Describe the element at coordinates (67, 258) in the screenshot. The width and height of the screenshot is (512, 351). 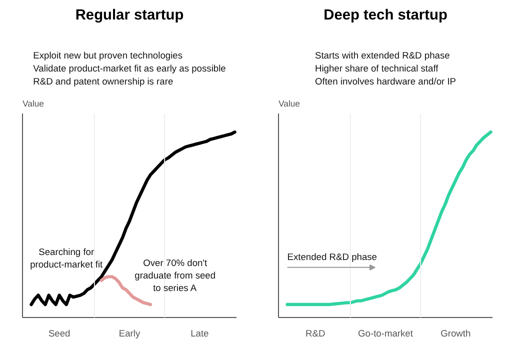
I see `annotation: Searching for product-market fit` at that location.